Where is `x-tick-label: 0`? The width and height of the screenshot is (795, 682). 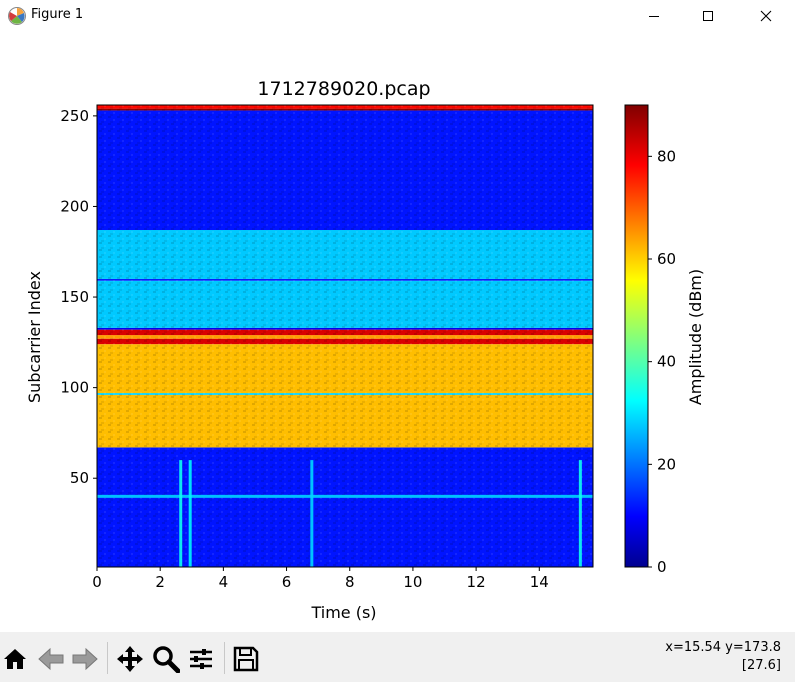
x-tick-label: 0 is located at coordinates (97, 582).